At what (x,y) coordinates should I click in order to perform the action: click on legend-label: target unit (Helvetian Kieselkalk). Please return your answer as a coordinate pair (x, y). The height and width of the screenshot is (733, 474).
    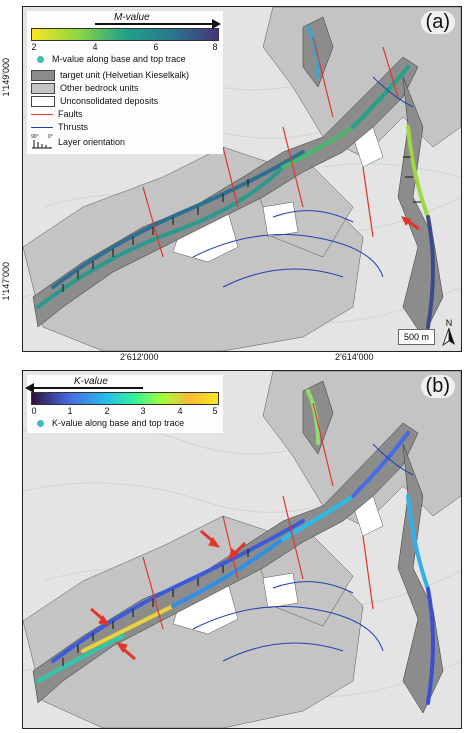
    Looking at the image, I should click on (125, 75).